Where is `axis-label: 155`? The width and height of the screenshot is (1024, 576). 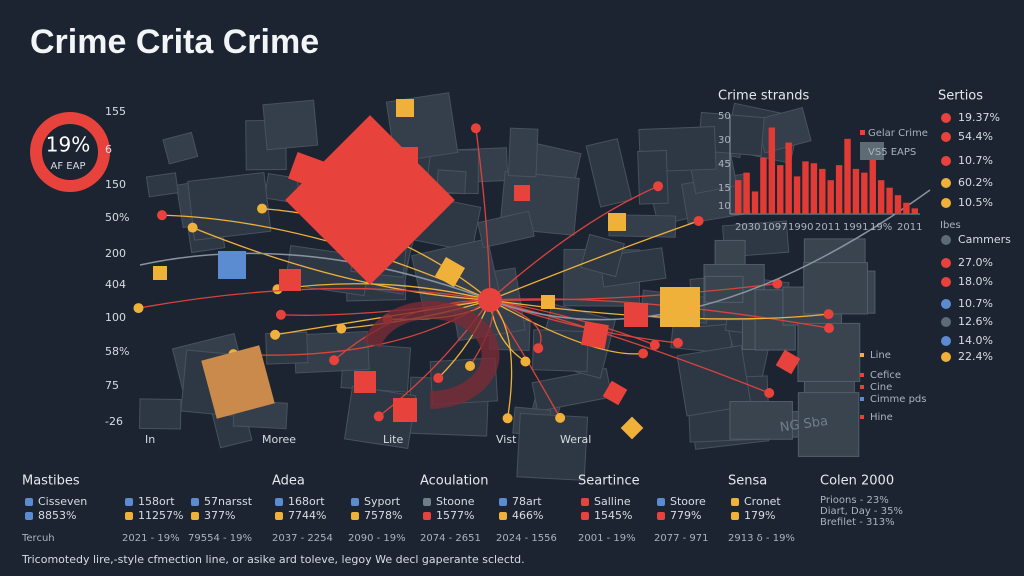 axis-label: 155 is located at coordinates (115, 111).